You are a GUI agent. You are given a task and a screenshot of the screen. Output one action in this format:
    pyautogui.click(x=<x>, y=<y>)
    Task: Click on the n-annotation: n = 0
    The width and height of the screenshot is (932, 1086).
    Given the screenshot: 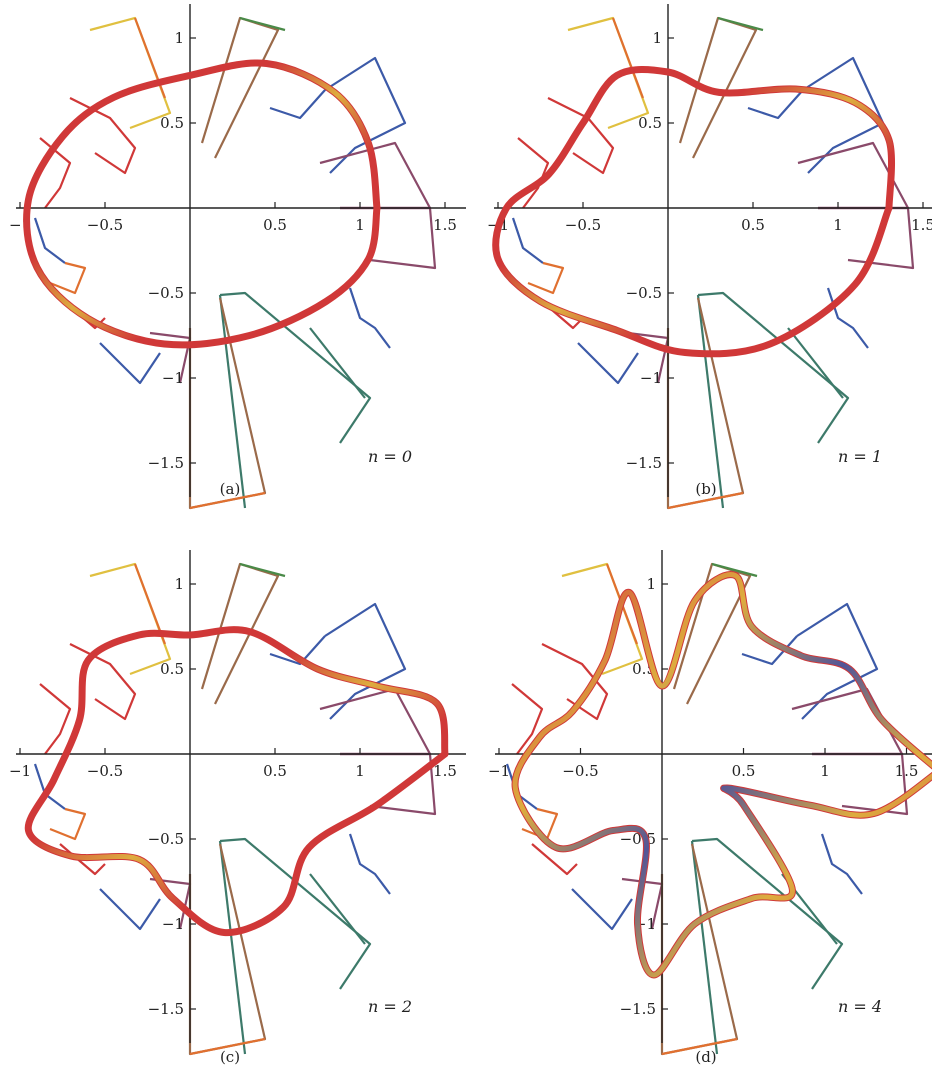 What is the action you would take?
    pyautogui.click(x=390, y=456)
    